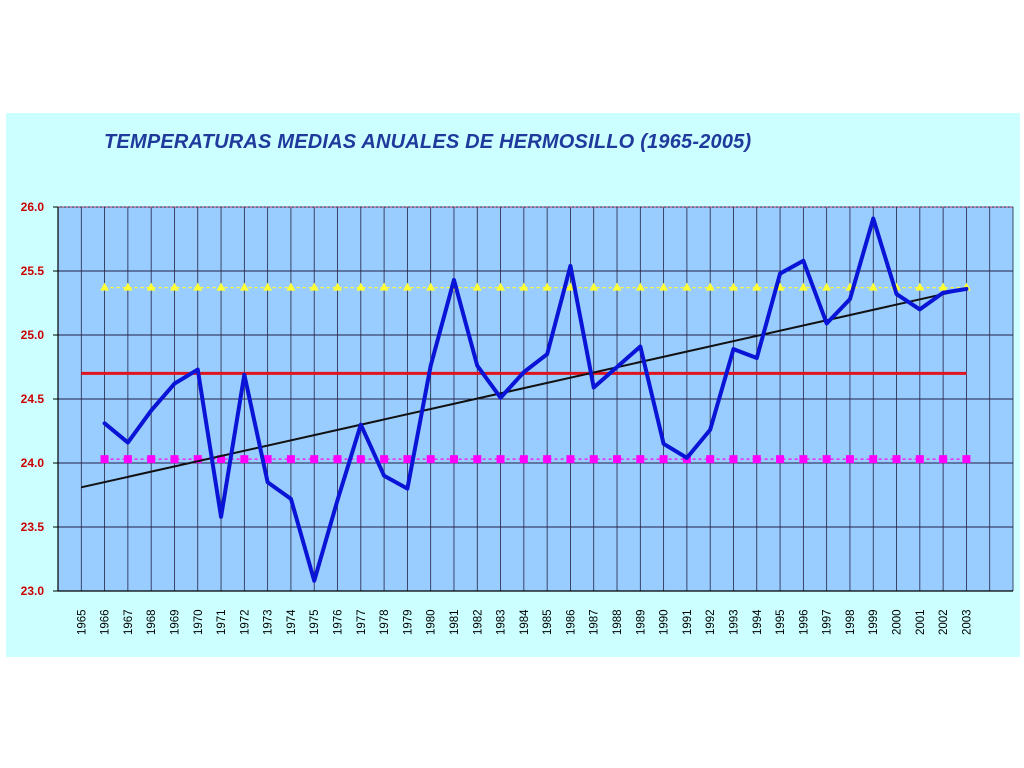 This screenshot has height=768, width=1024. What do you see at coordinates (548, 622) in the screenshot?
I see `x-tick-label: 1985` at bounding box center [548, 622].